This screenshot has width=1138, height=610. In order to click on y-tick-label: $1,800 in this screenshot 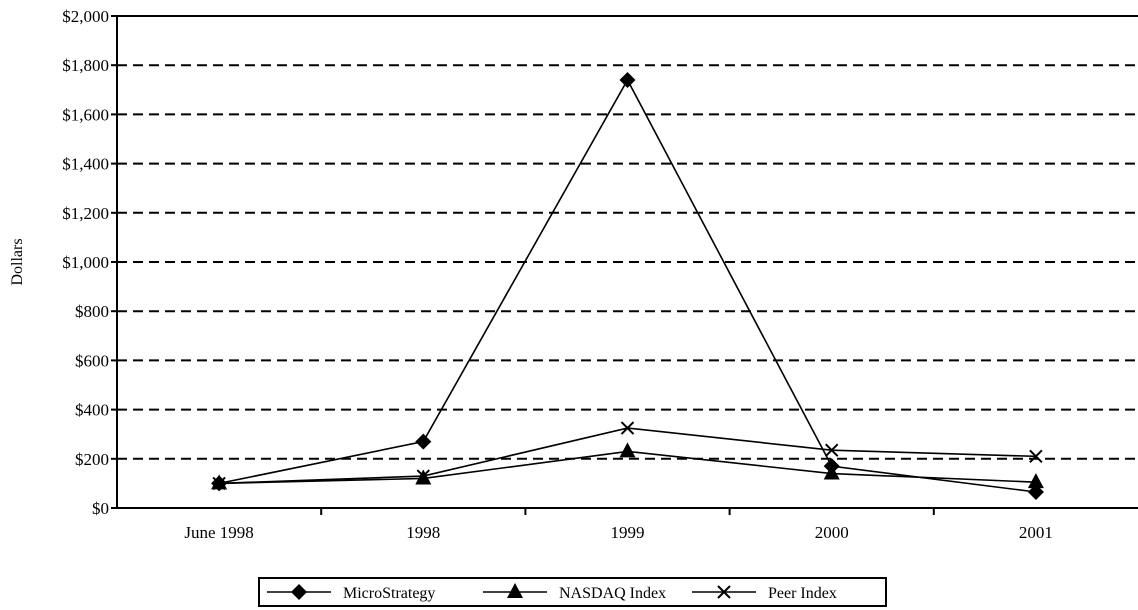, I will do `click(85, 65)`.